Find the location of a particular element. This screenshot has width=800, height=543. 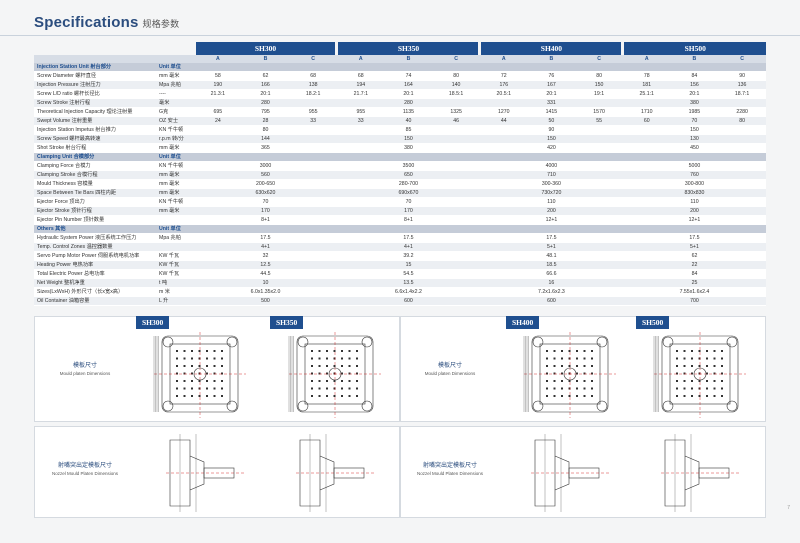

nozzle-label-left: 射嘴突出定模板尺寸 Nozzel Mould Platen Dimensions is located at coordinates (85, 468).